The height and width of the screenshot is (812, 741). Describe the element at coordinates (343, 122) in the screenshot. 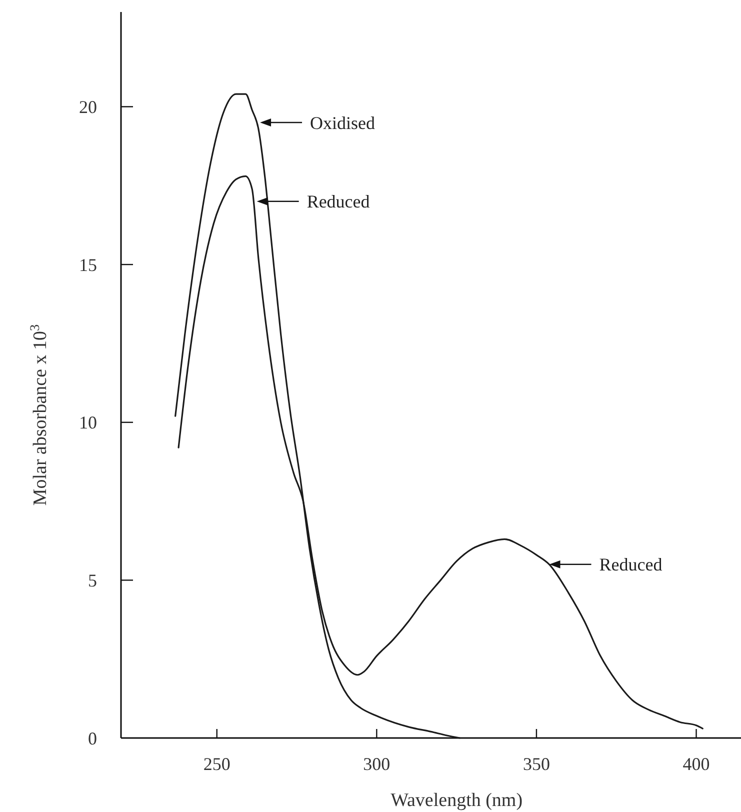

I see `annotation: Oxidised` at that location.